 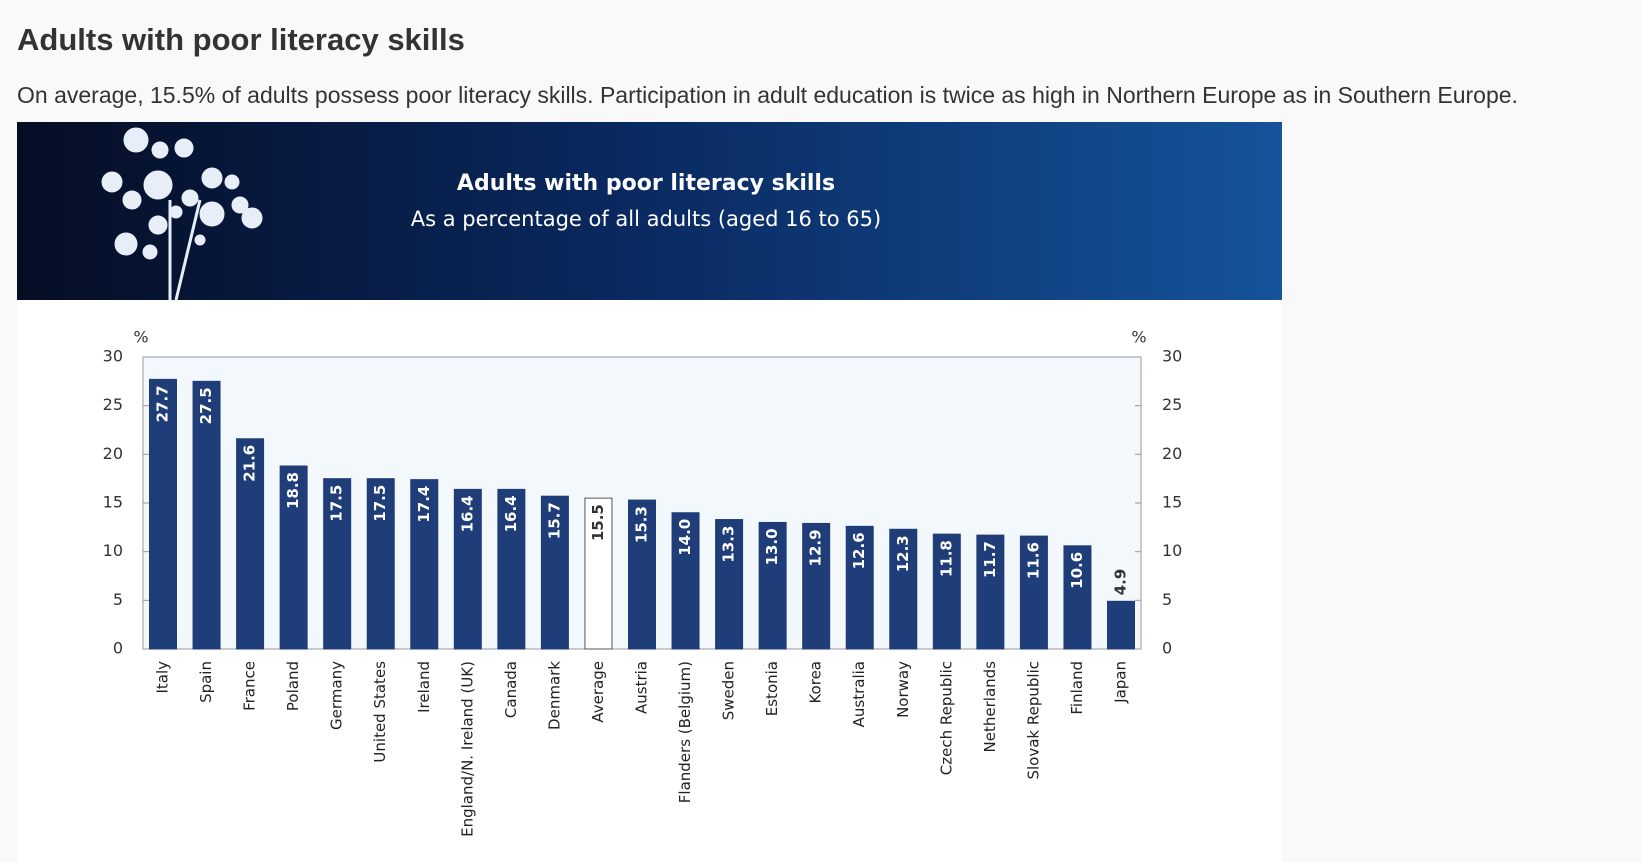 I want to click on value-label: 11.6, so click(x=1033, y=560).